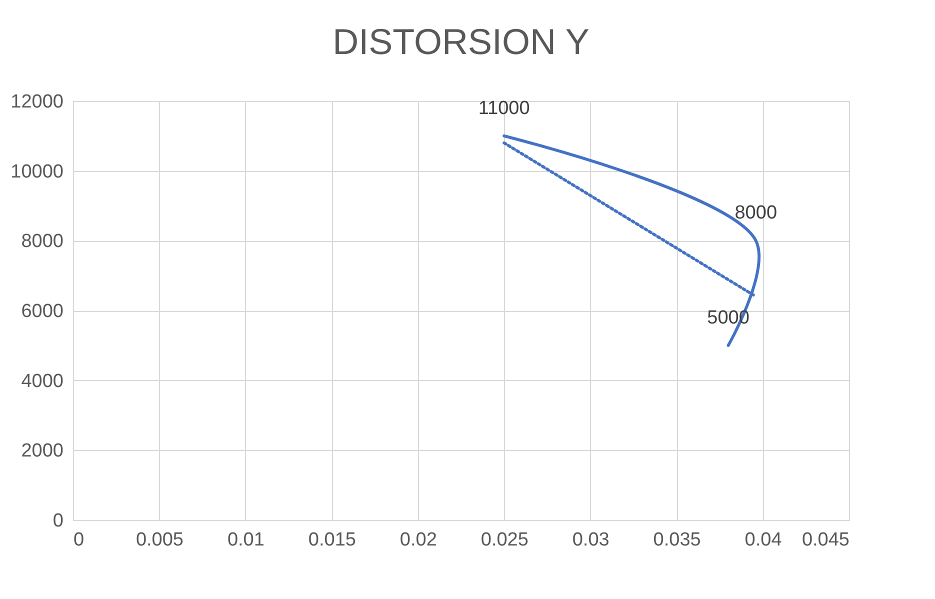  I want to click on x-tick-label: 0.03, so click(591, 540).